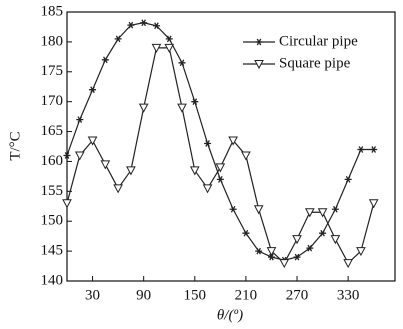 The height and width of the screenshot is (329, 403). Describe the element at coordinates (52, 221) in the screenshot. I see `y-tick-label: 150` at that location.